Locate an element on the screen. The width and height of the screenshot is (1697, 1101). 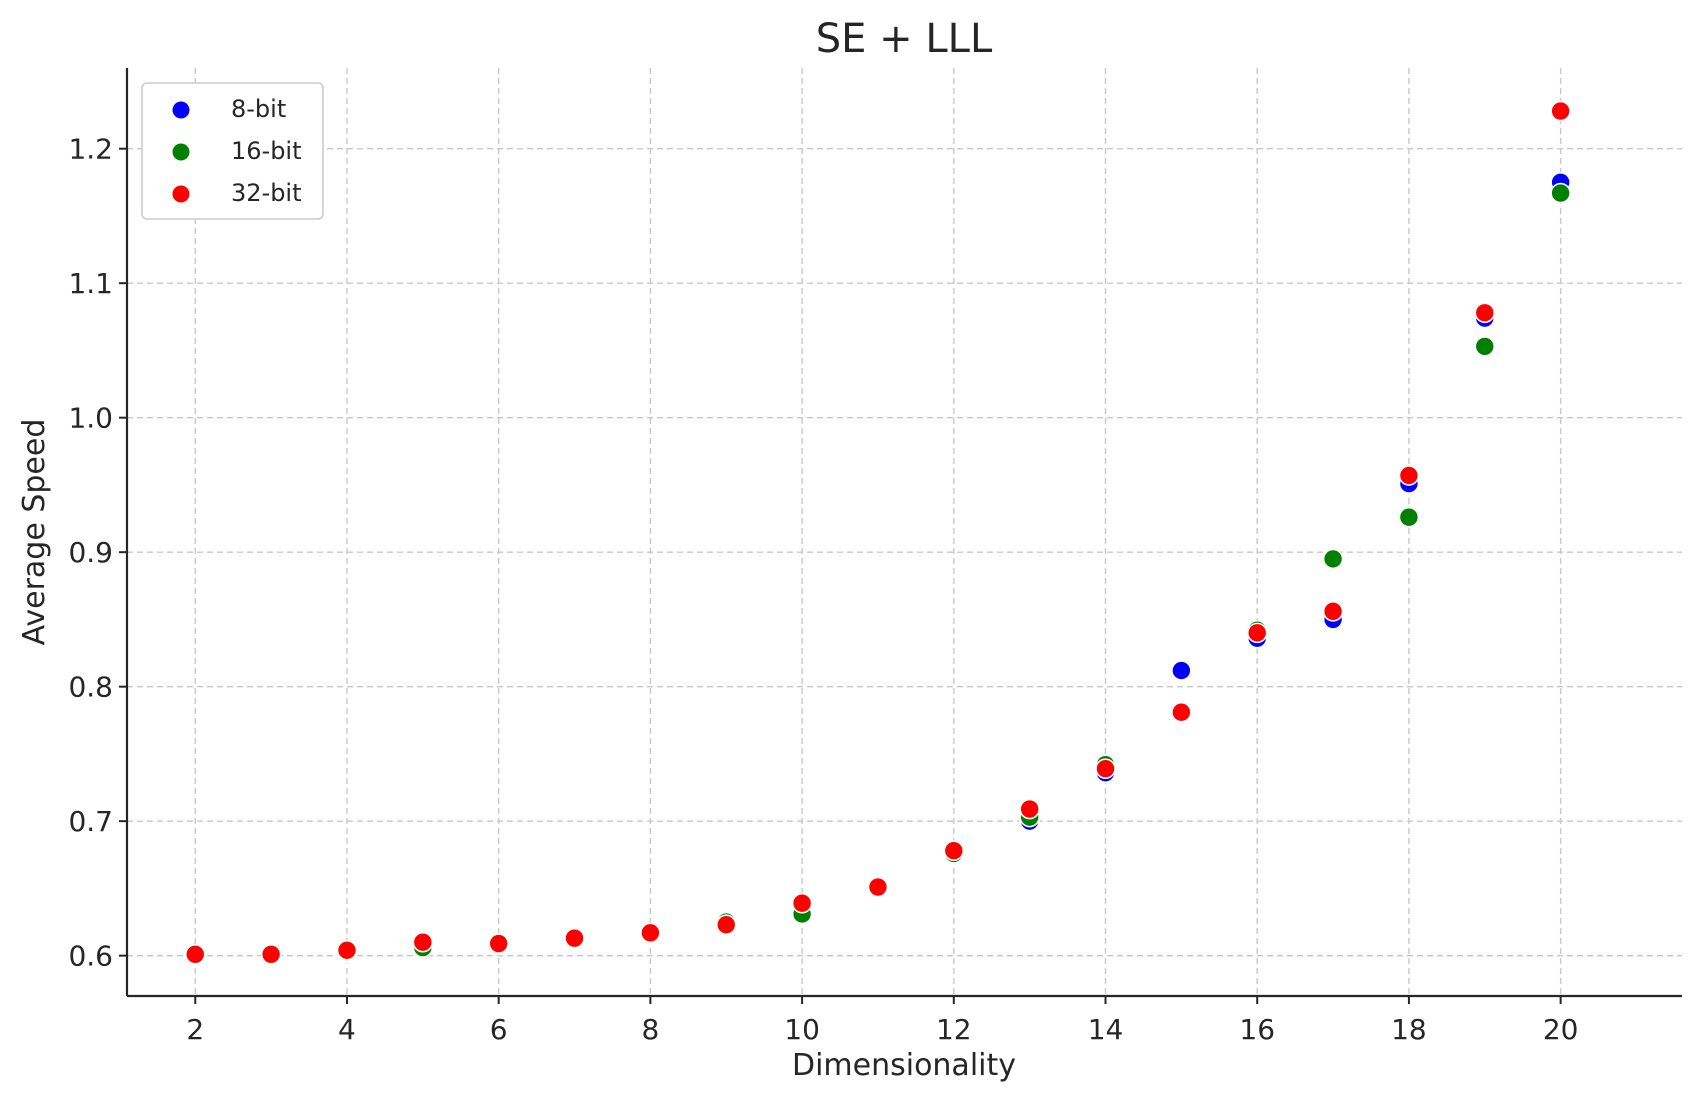
legend-frame is located at coordinates (232, 151).